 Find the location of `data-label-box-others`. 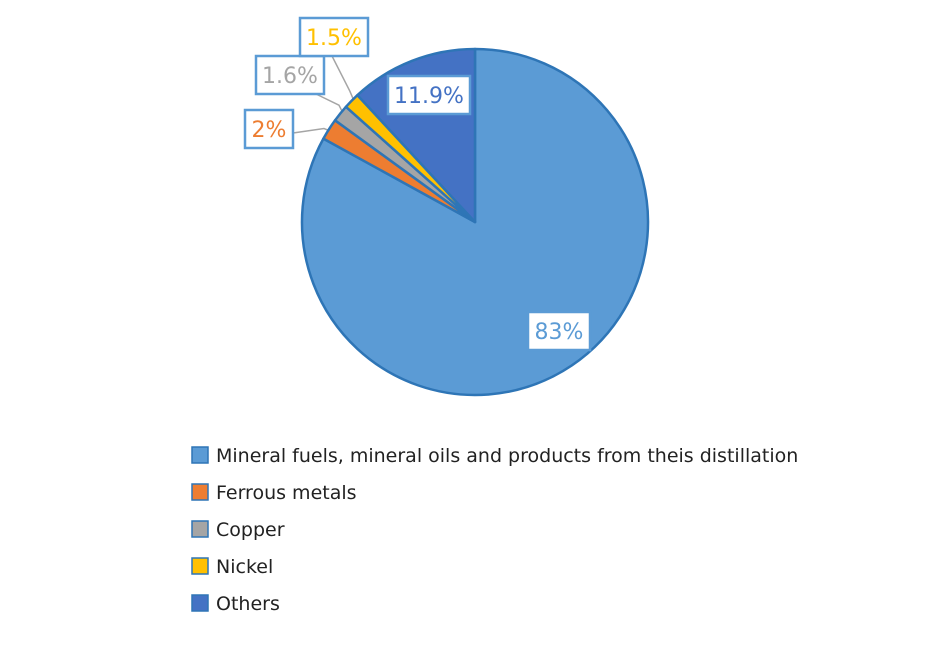

data-label-box-others is located at coordinates (429, 95).